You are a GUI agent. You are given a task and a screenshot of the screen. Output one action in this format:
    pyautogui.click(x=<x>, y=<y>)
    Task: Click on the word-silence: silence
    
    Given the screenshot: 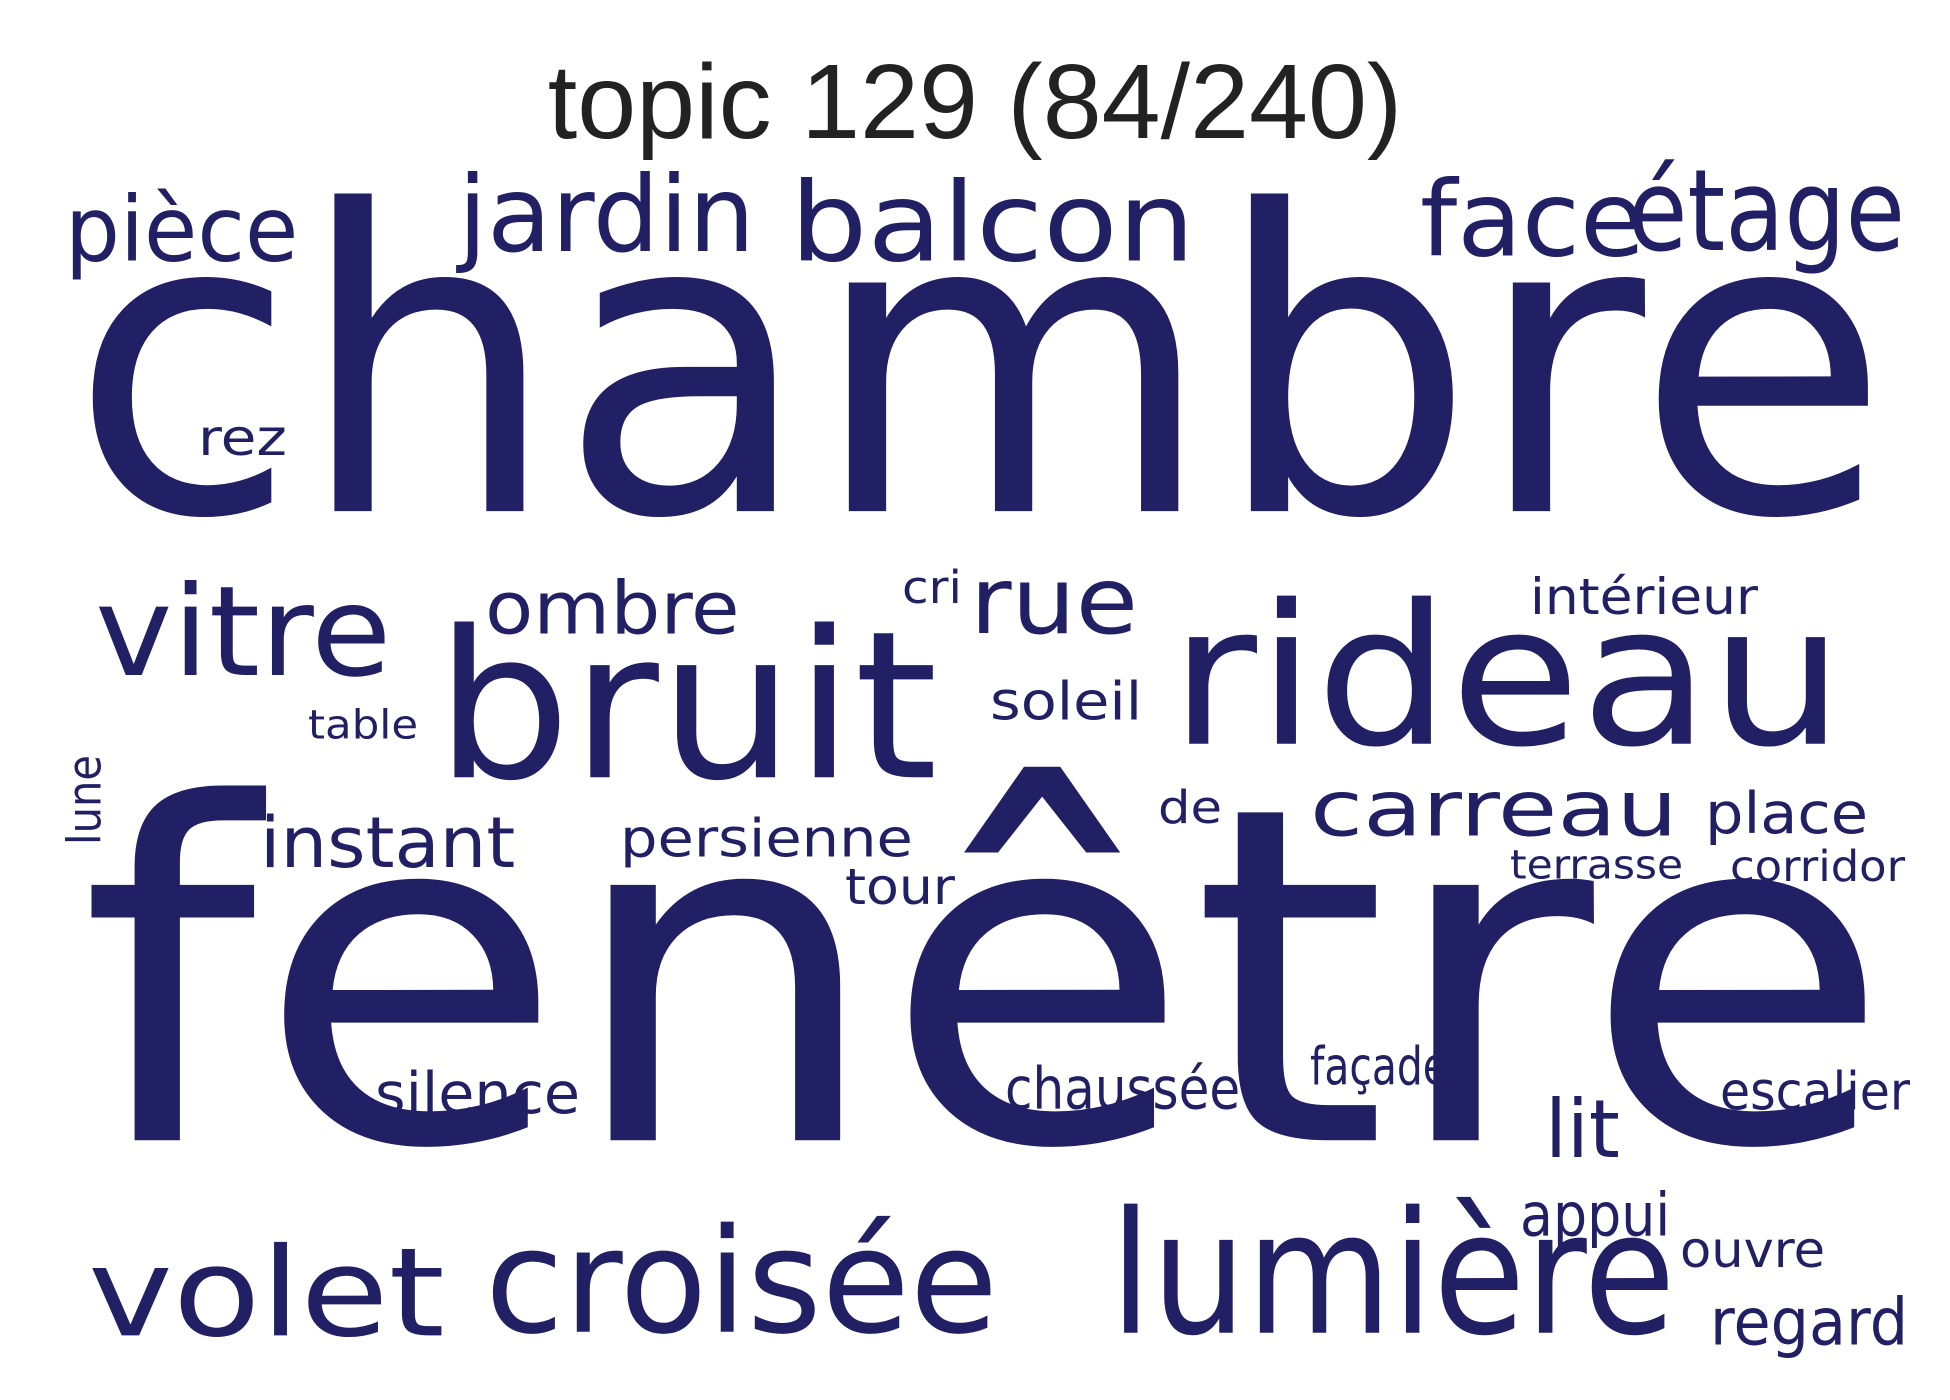 What is the action you would take?
    pyautogui.click(x=478, y=1093)
    